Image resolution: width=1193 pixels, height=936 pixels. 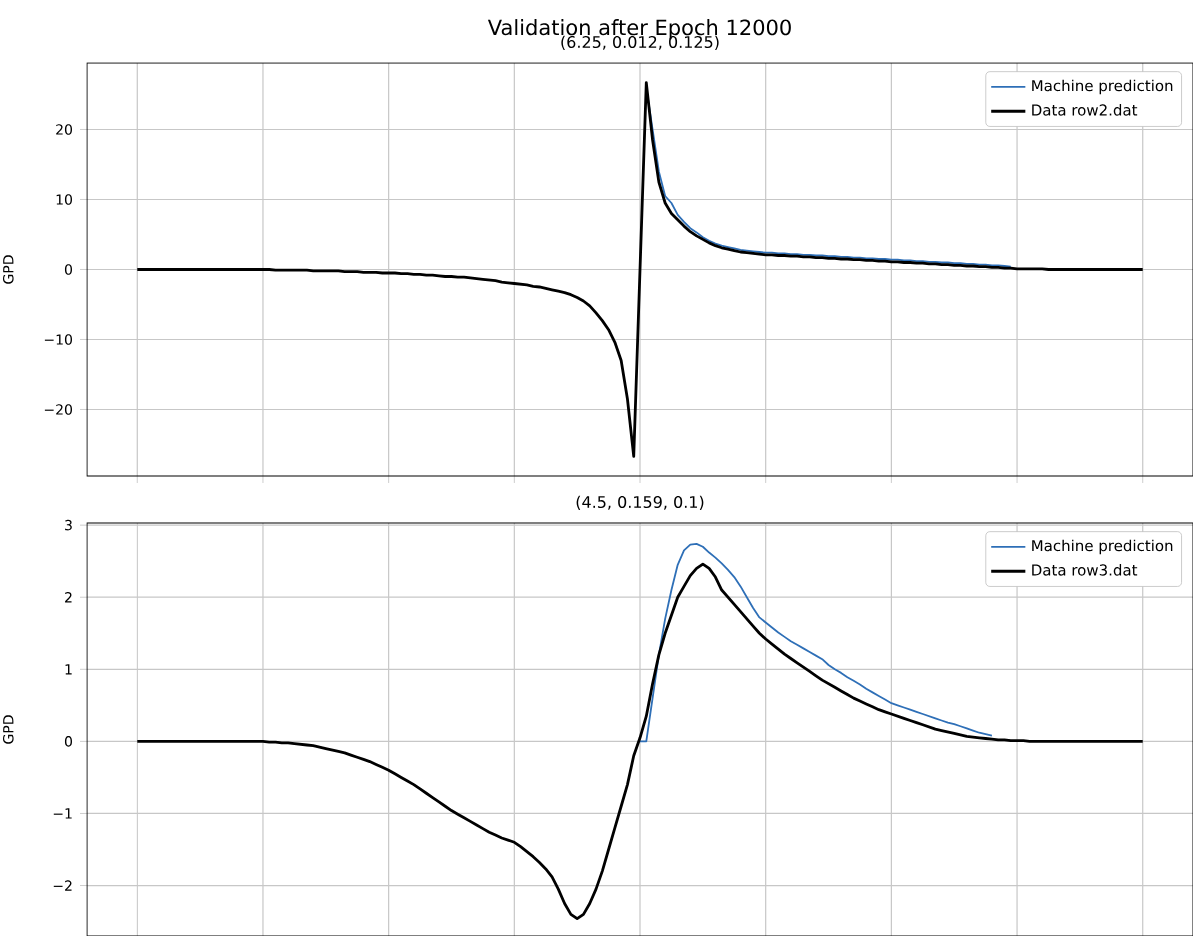 I want to click on legend-label: Data row3.dat, so click(x=1085, y=570).